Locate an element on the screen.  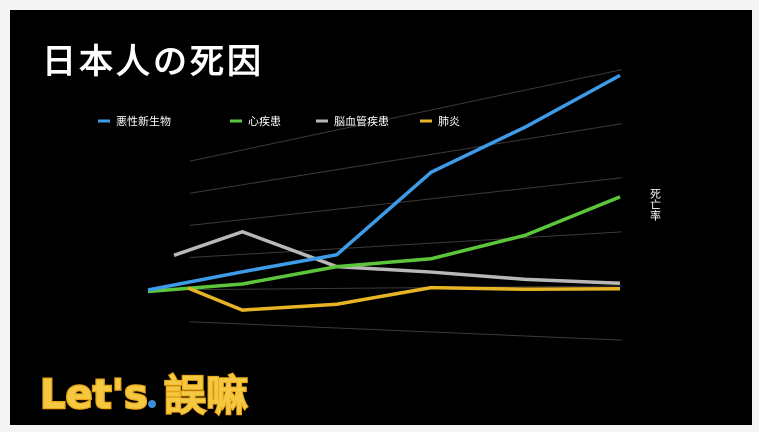
logo-cjk-text: 誤嘛 is located at coordinates (206, 395).